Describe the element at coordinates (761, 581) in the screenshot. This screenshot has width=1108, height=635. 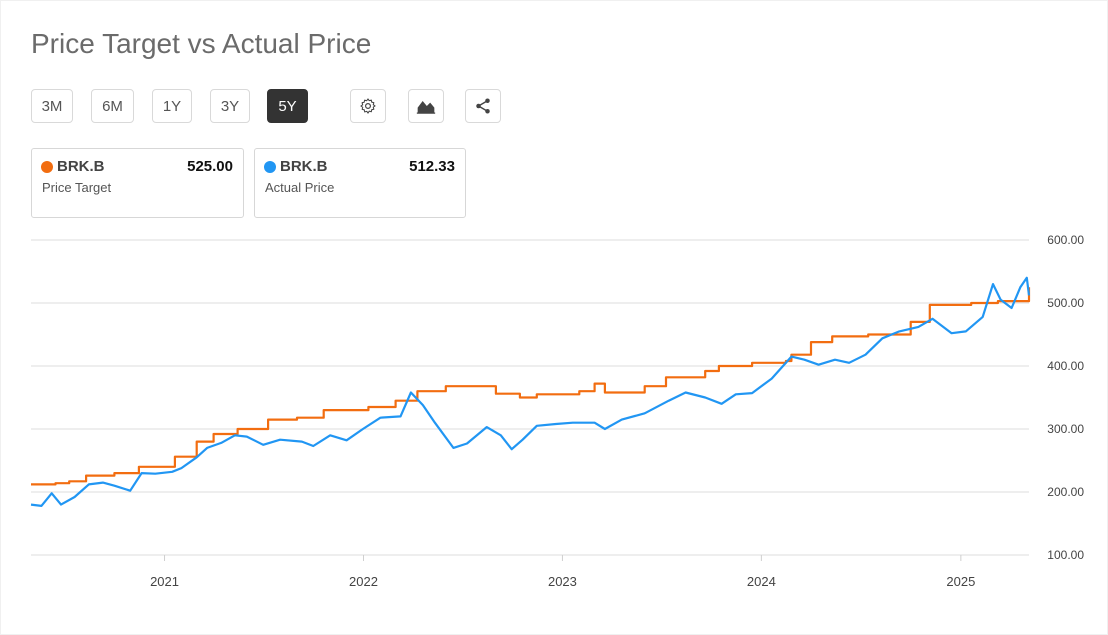
I see `x-tick-label: 2024` at that location.